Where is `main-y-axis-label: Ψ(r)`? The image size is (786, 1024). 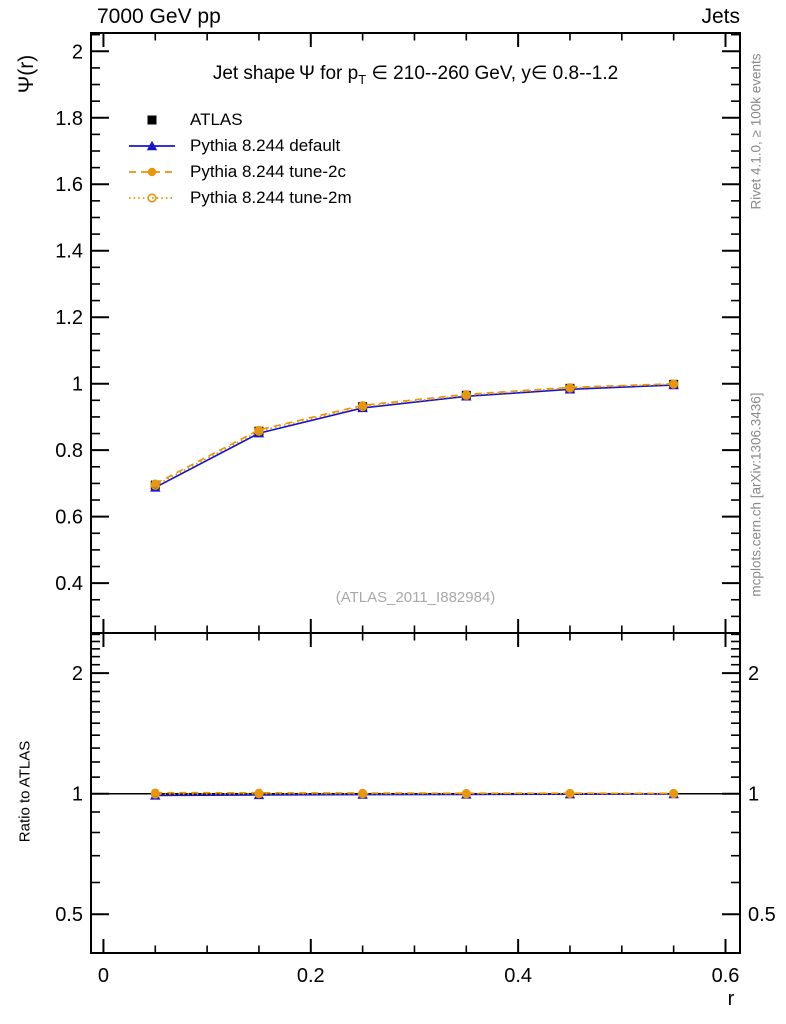
main-y-axis-label: Ψ(r) is located at coordinates (26, 74).